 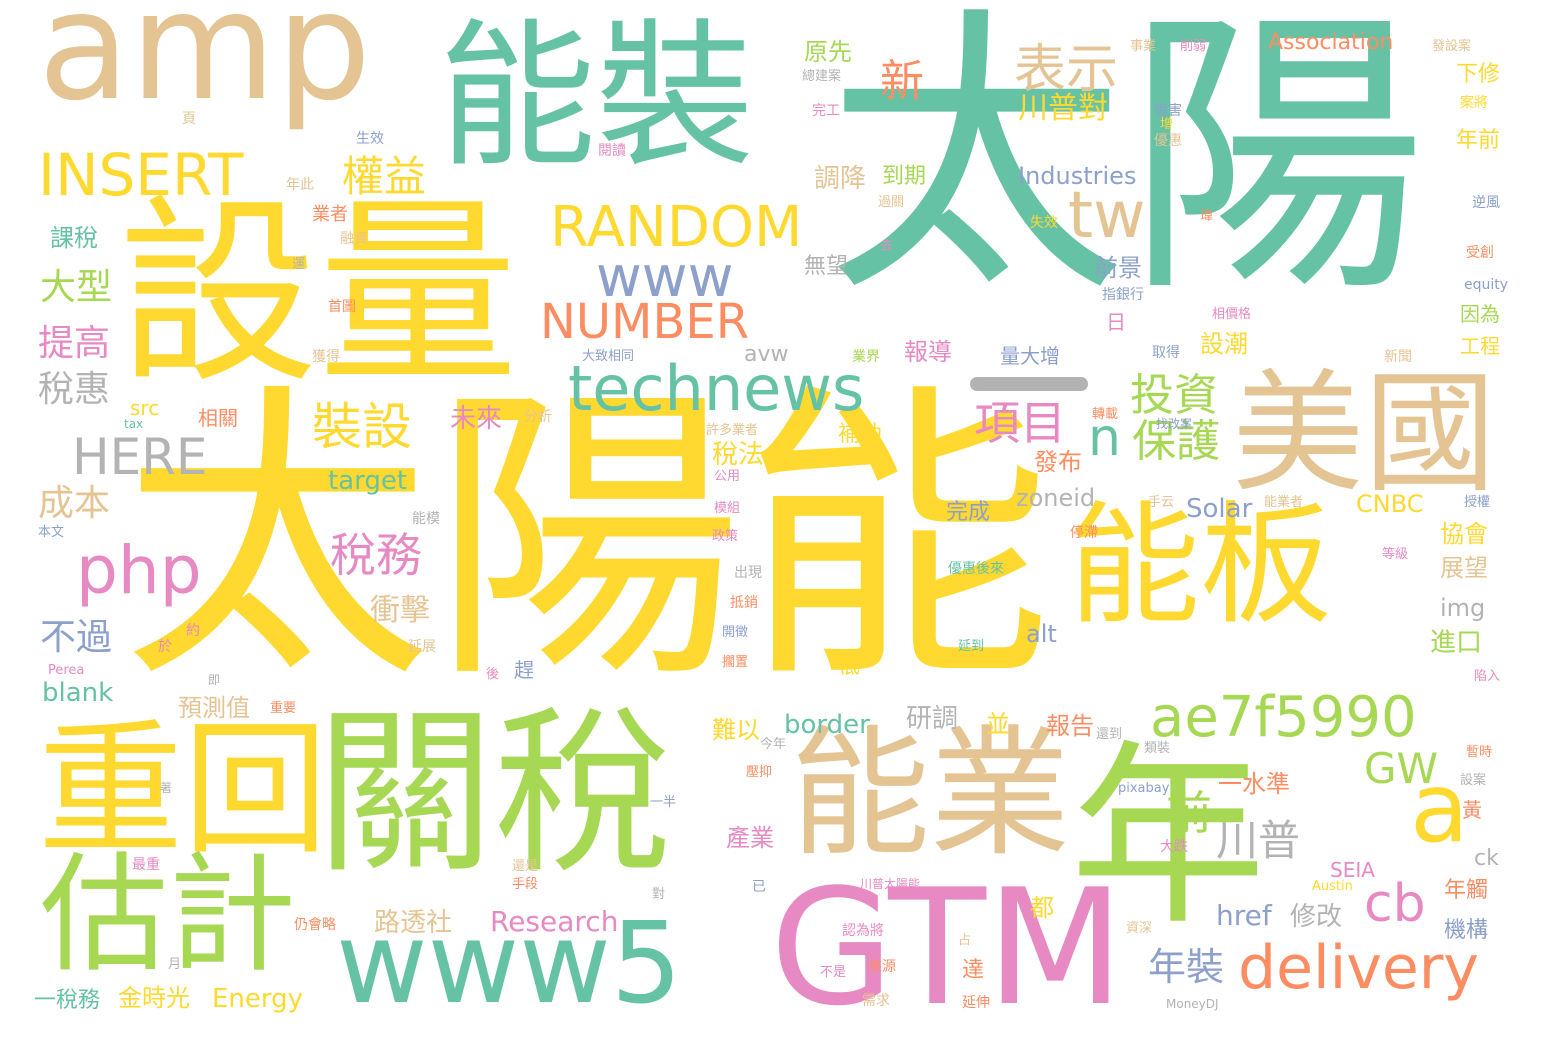 What do you see at coordinates (1030, 356) in the screenshot?
I see `word: 量大增` at bounding box center [1030, 356].